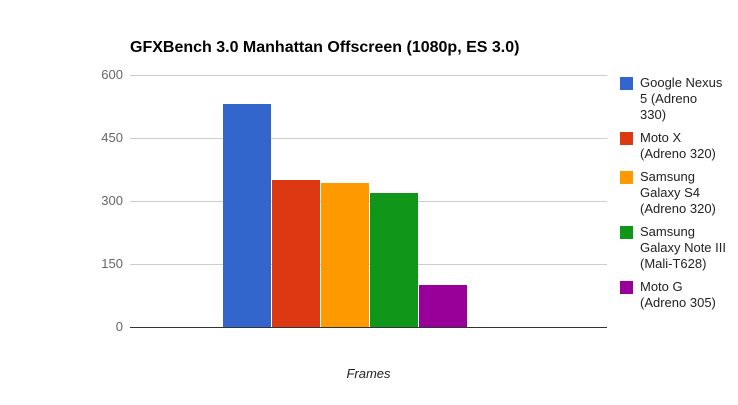  Describe the element at coordinates (119, 326) in the screenshot. I see `y-tick-label-0: 0` at that location.